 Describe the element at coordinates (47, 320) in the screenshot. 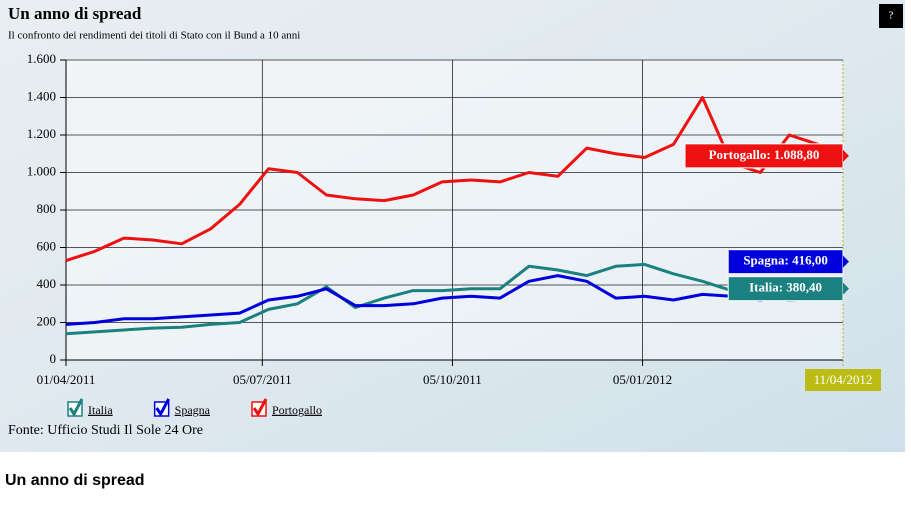

I see `y-tick-label: 200` at that location.